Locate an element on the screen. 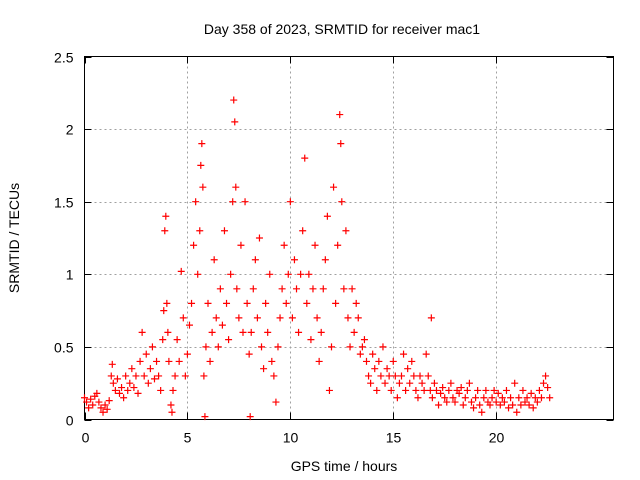 The width and height of the screenshot is (640, 480). y-tick-label: 0.5 is located at coordinates (64, 348).